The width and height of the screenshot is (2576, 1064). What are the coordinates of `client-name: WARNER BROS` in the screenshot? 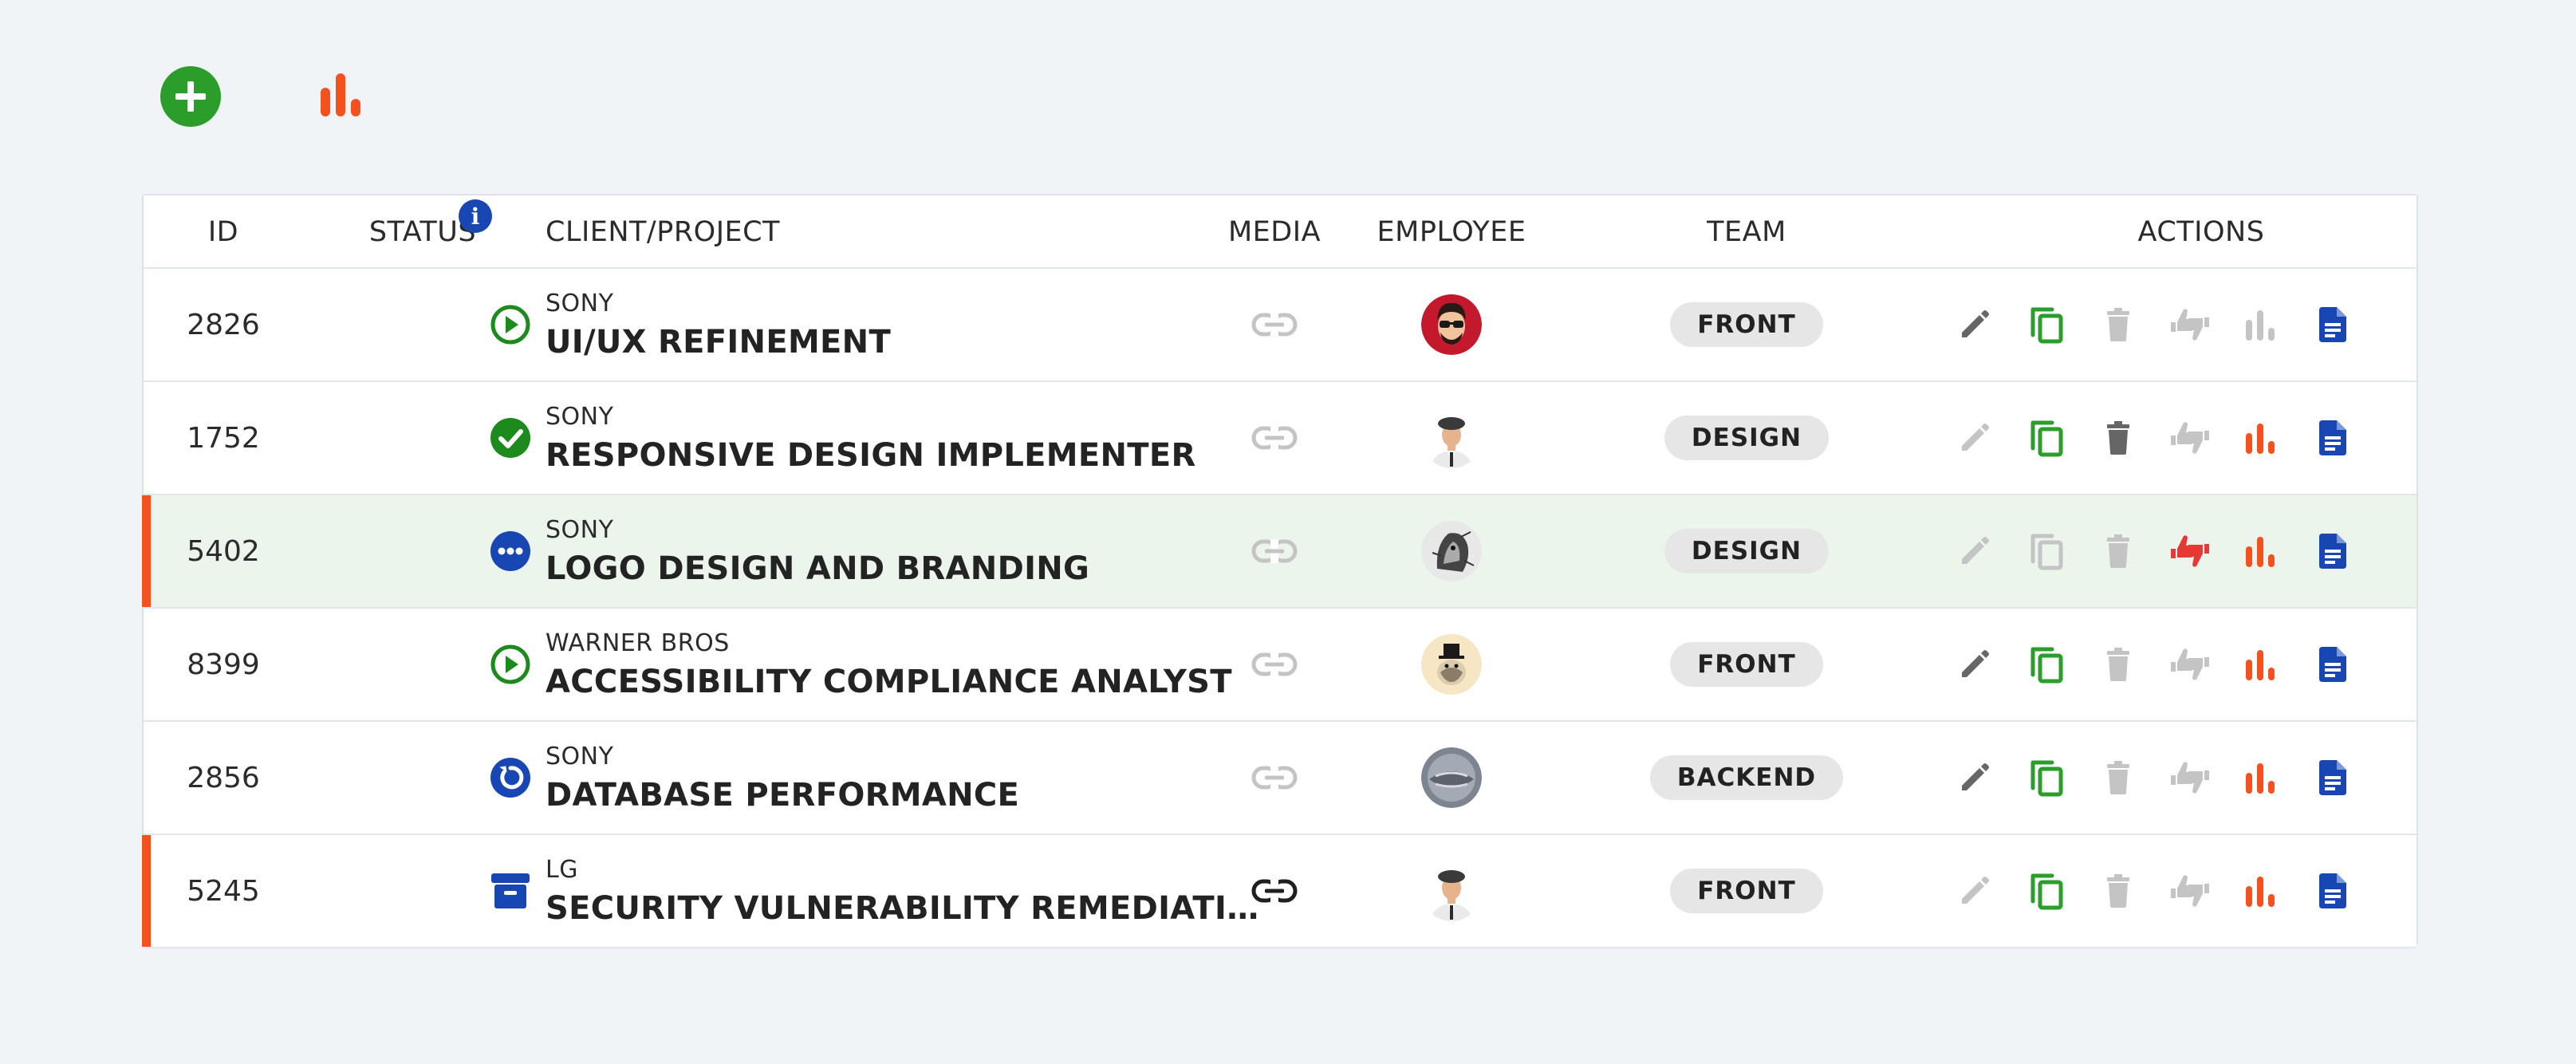 It's located at (638, 643).